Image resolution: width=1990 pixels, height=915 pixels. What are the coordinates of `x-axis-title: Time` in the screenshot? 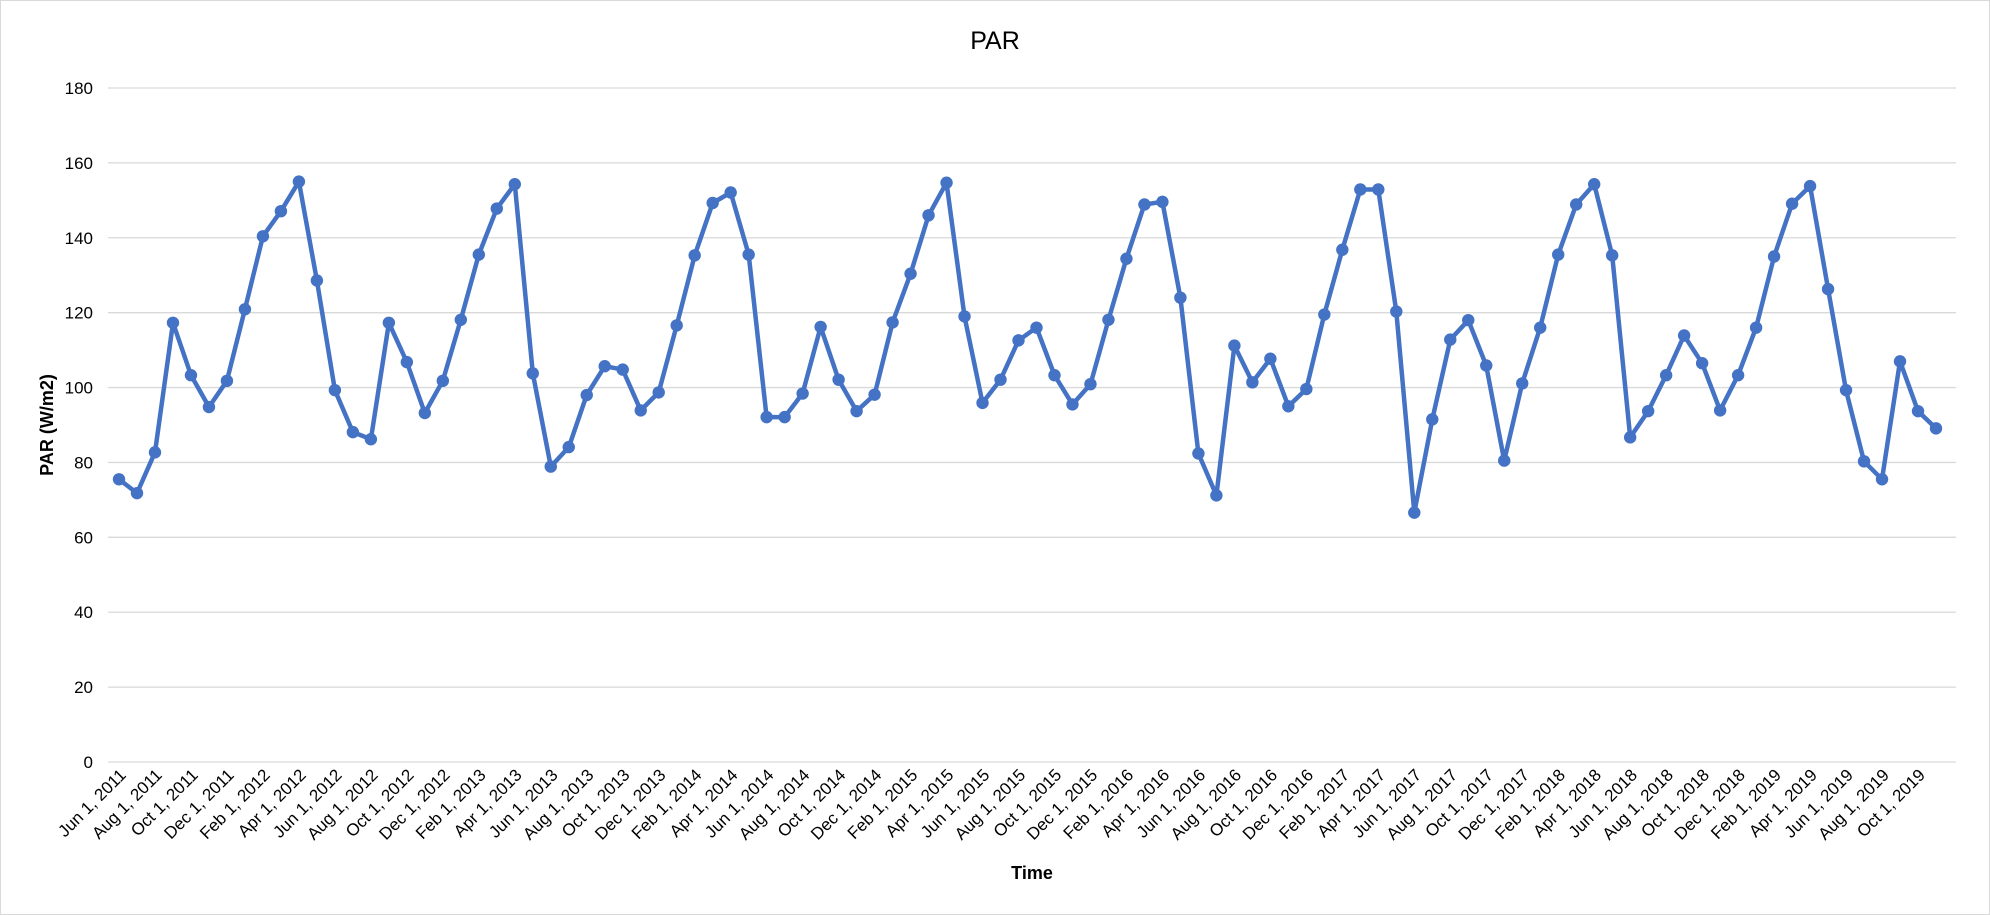 It's located at (1032, 873).